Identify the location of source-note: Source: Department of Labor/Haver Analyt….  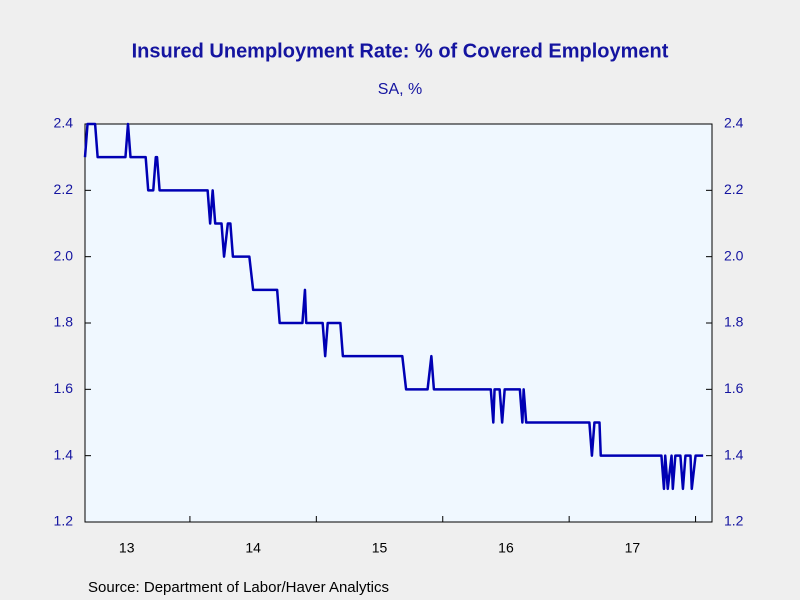
(238, 587).